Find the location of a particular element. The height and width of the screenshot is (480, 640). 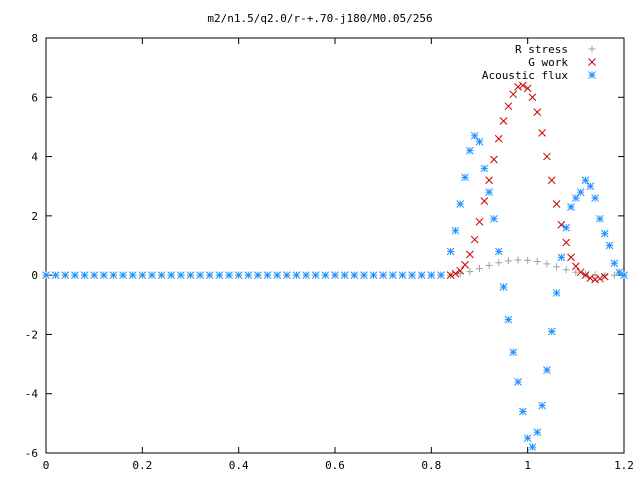

x-tick-label: 1.2 is located at coordinates (624, 465).